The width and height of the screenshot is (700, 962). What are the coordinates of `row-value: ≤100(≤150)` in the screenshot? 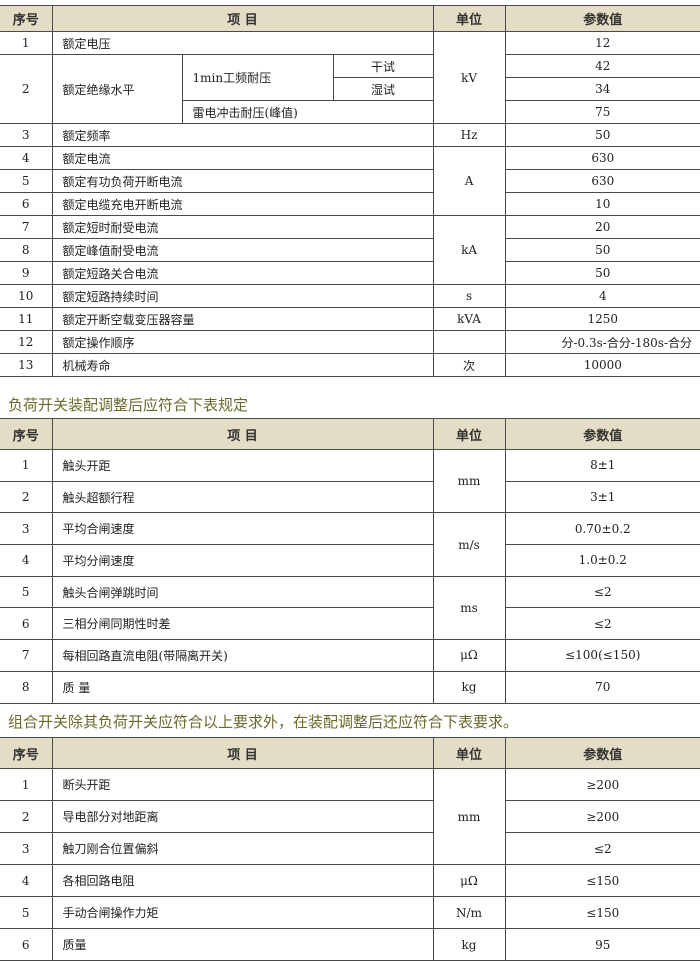 It's located at (602, 655).